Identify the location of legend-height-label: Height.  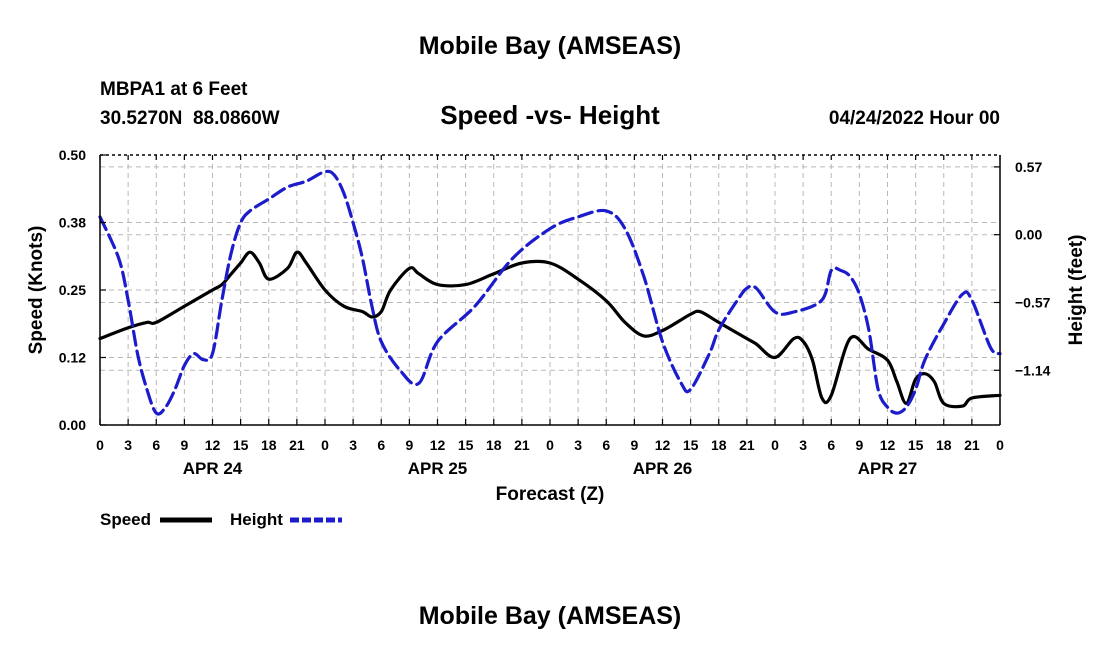
(256, 519).